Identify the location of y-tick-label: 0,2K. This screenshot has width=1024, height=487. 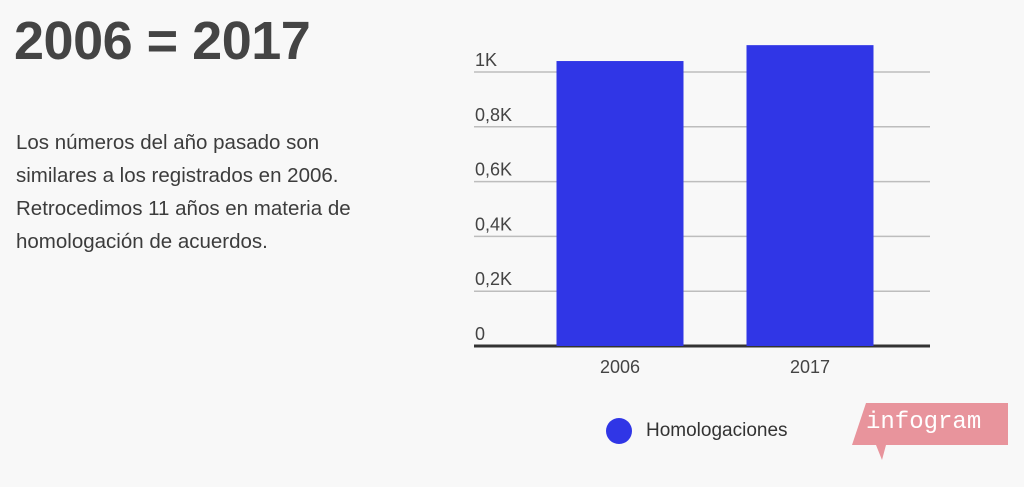
(493, 279).